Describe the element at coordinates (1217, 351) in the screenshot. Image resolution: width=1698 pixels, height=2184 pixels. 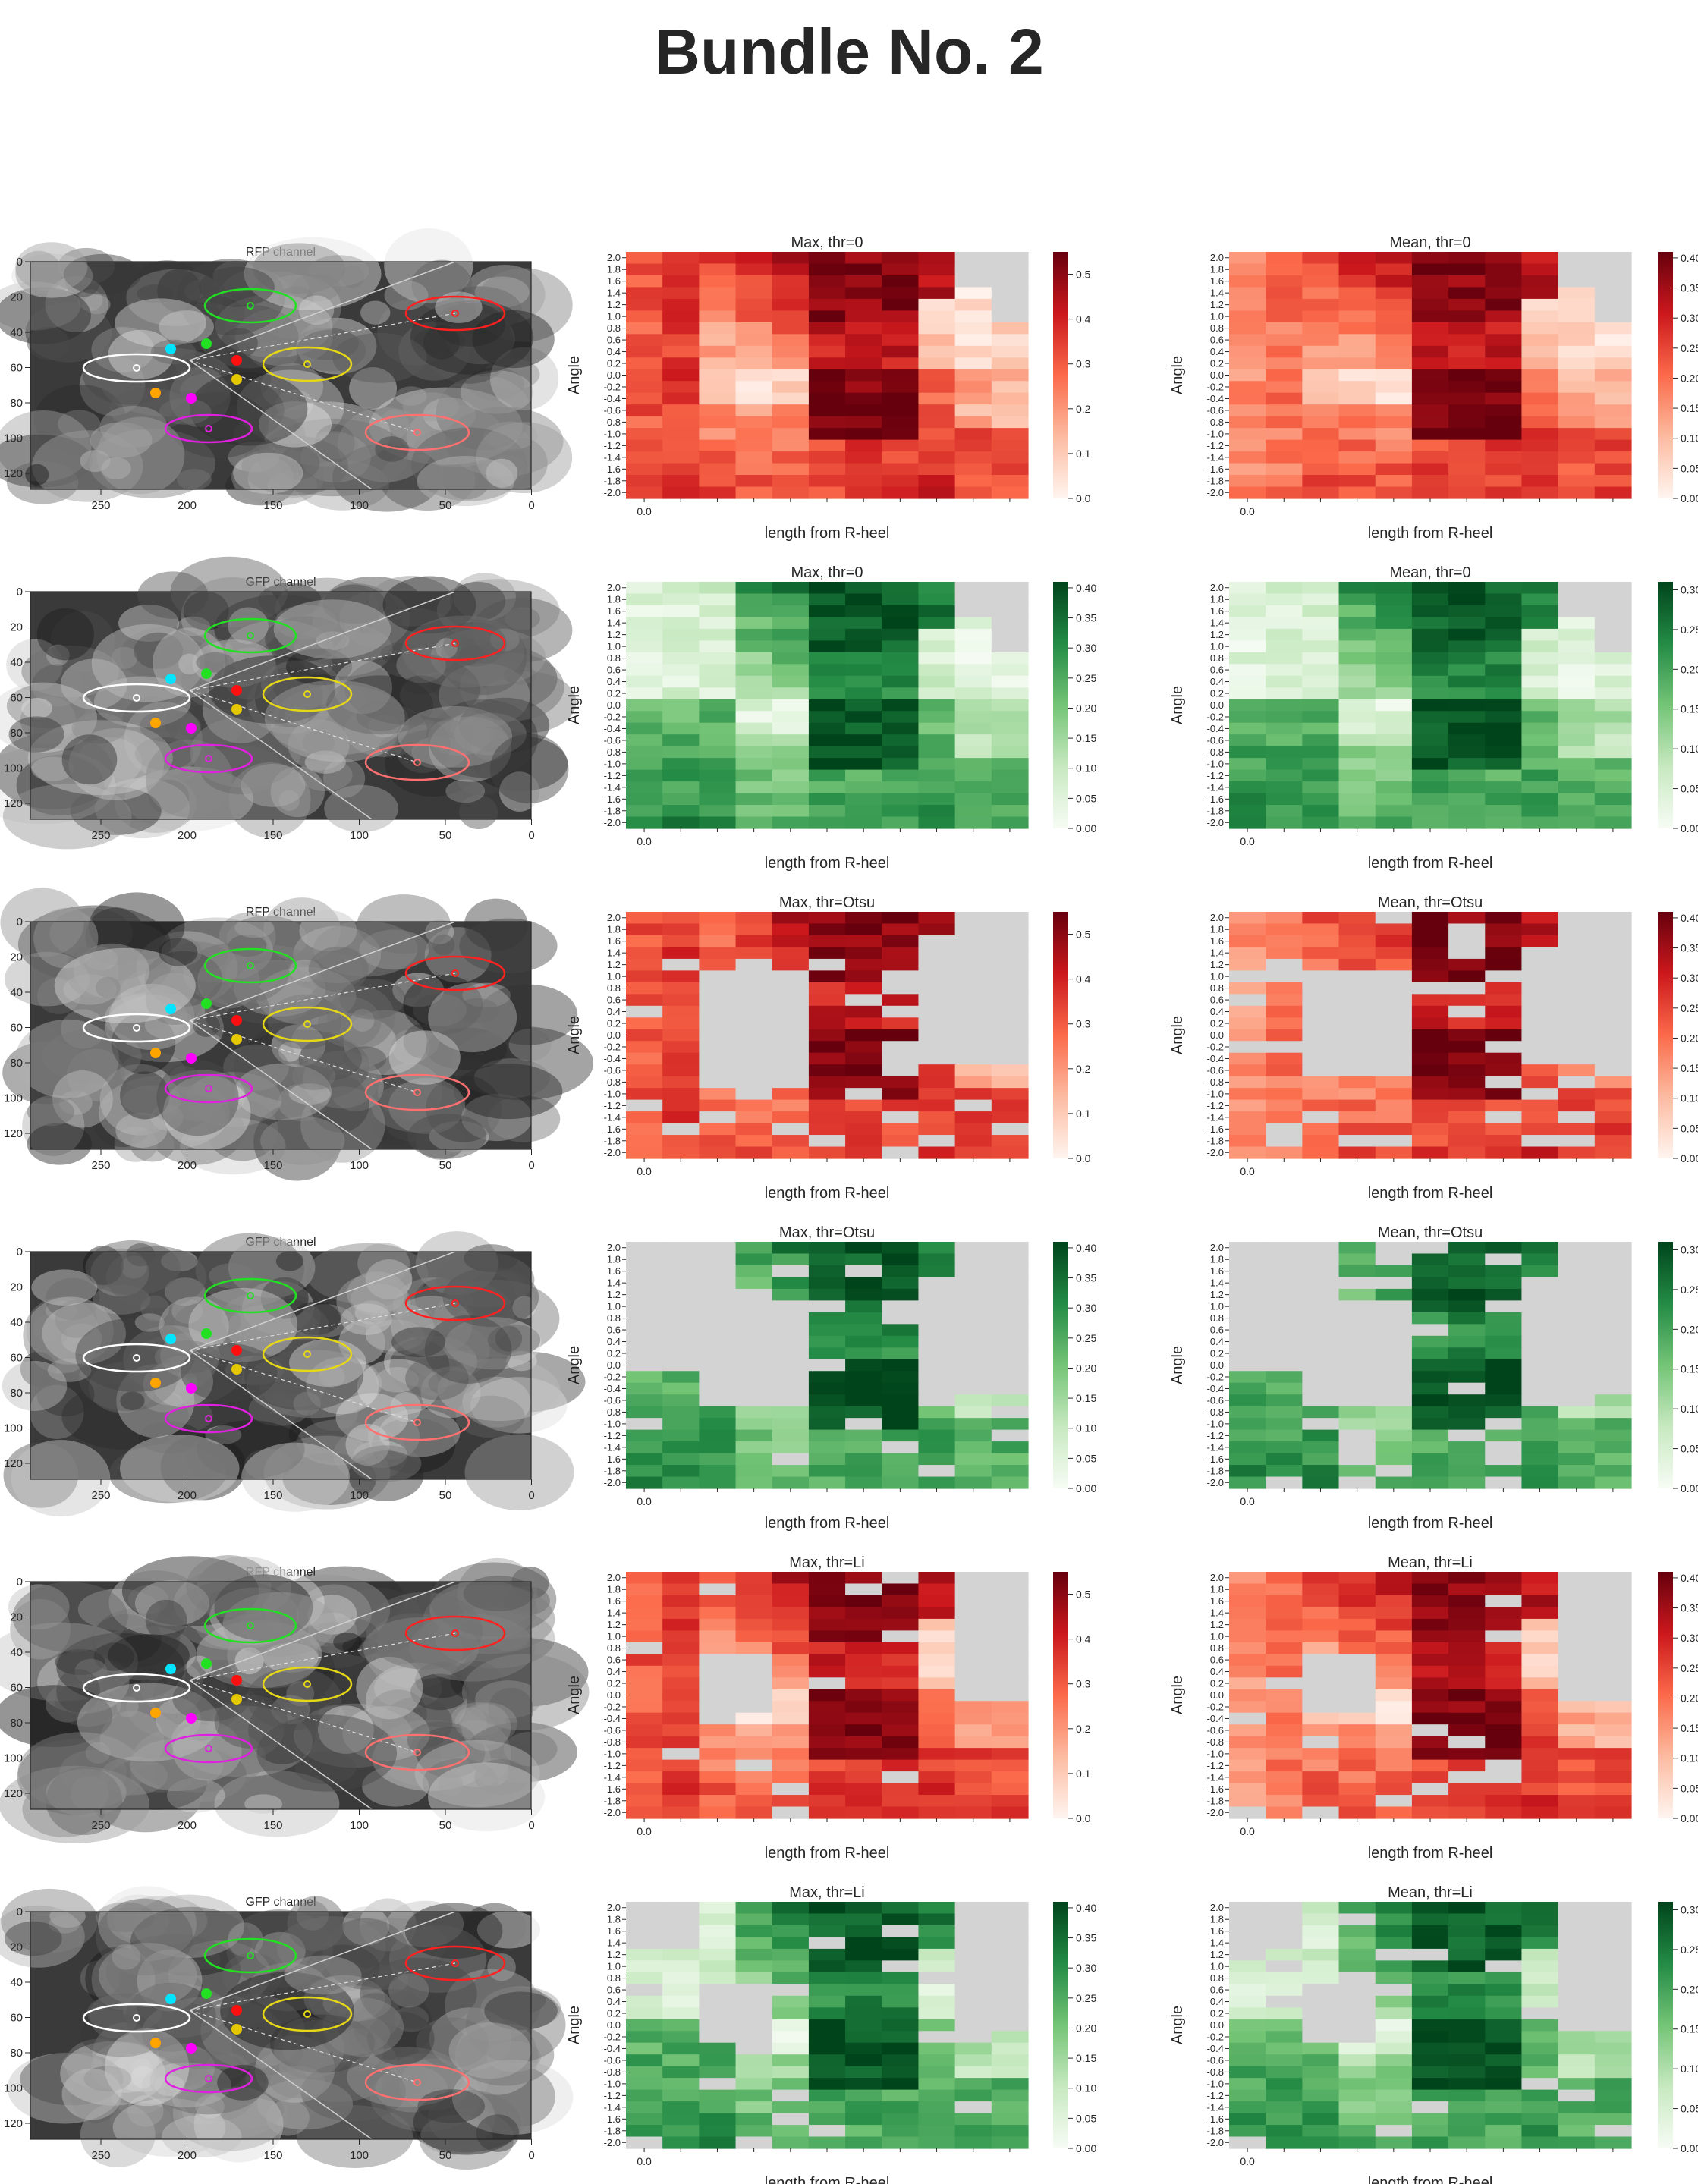
I see `y-tick-label: 0.4` at that location.